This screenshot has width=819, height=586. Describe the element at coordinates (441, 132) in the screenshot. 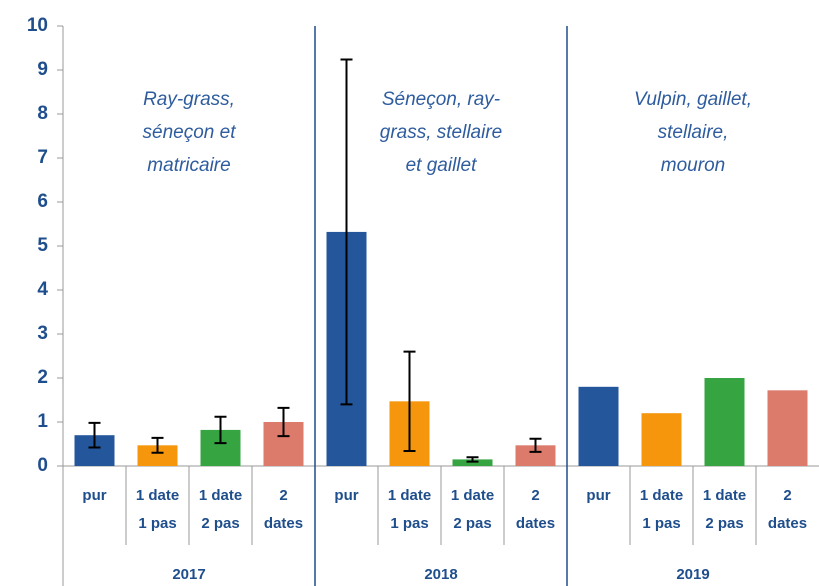

I see `annotation: grass, stellaire` at that location.